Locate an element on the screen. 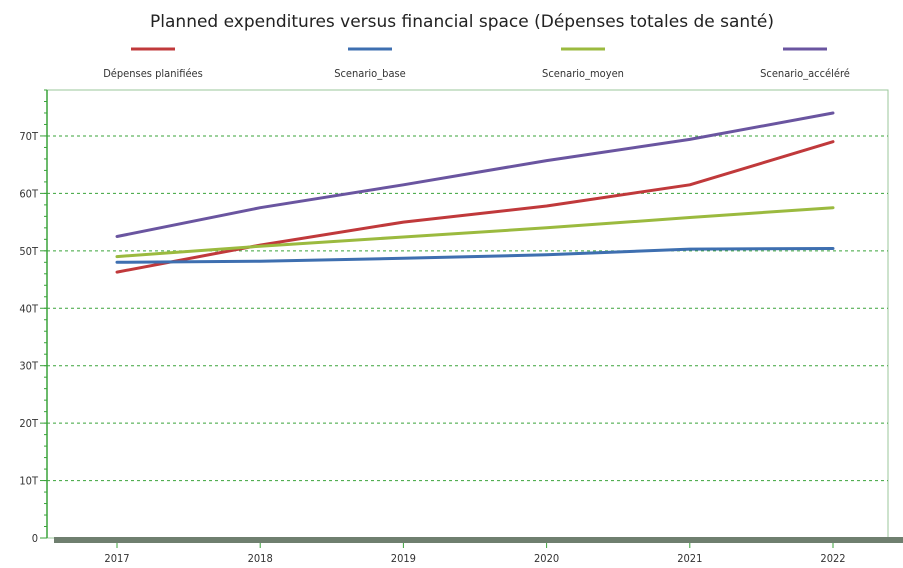 This screenshot has width=903, height=568. y-tick-label: 30T is located at coordinates (29, 366).